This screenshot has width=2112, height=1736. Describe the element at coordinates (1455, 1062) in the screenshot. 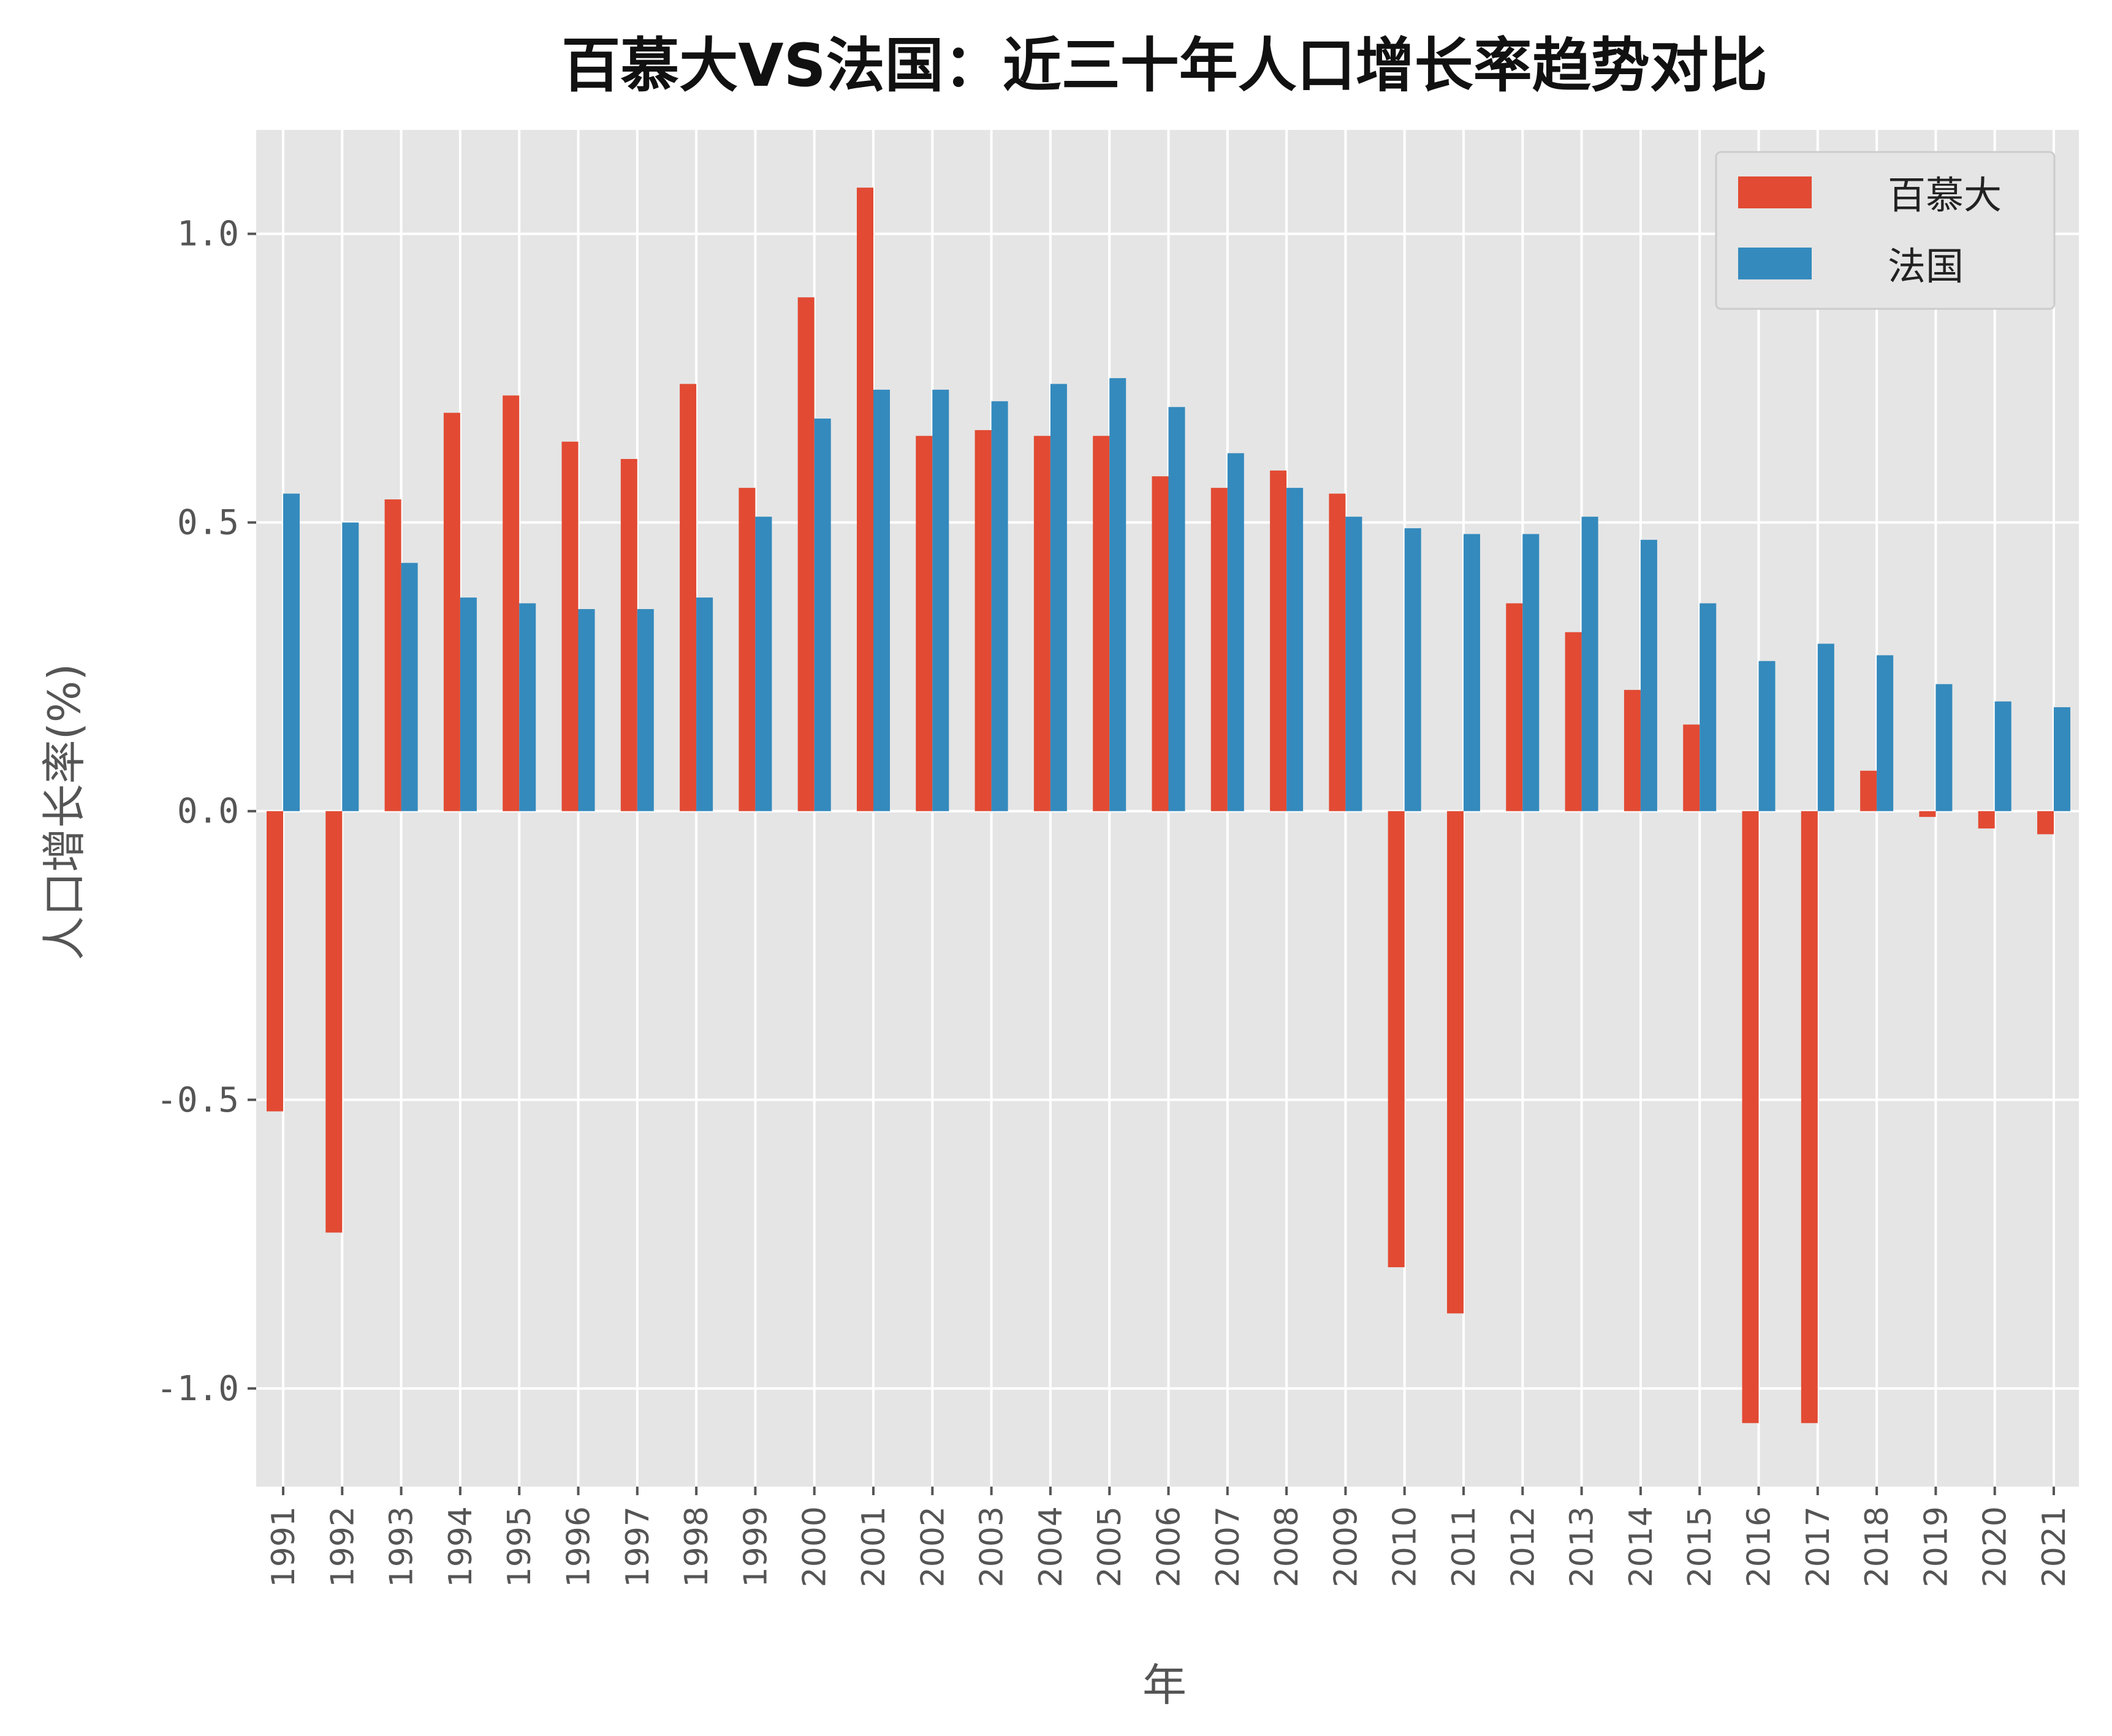

I see `bar-bermuda-2011` at that location.